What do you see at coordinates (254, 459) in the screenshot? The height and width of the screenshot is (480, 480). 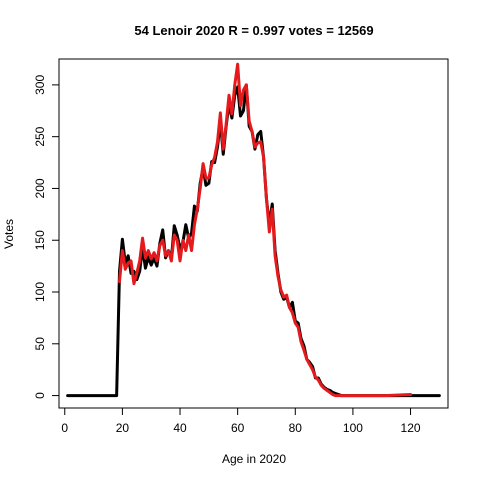 I see `x-axis-label: Age in 2020` at bounding box center [254, 459].